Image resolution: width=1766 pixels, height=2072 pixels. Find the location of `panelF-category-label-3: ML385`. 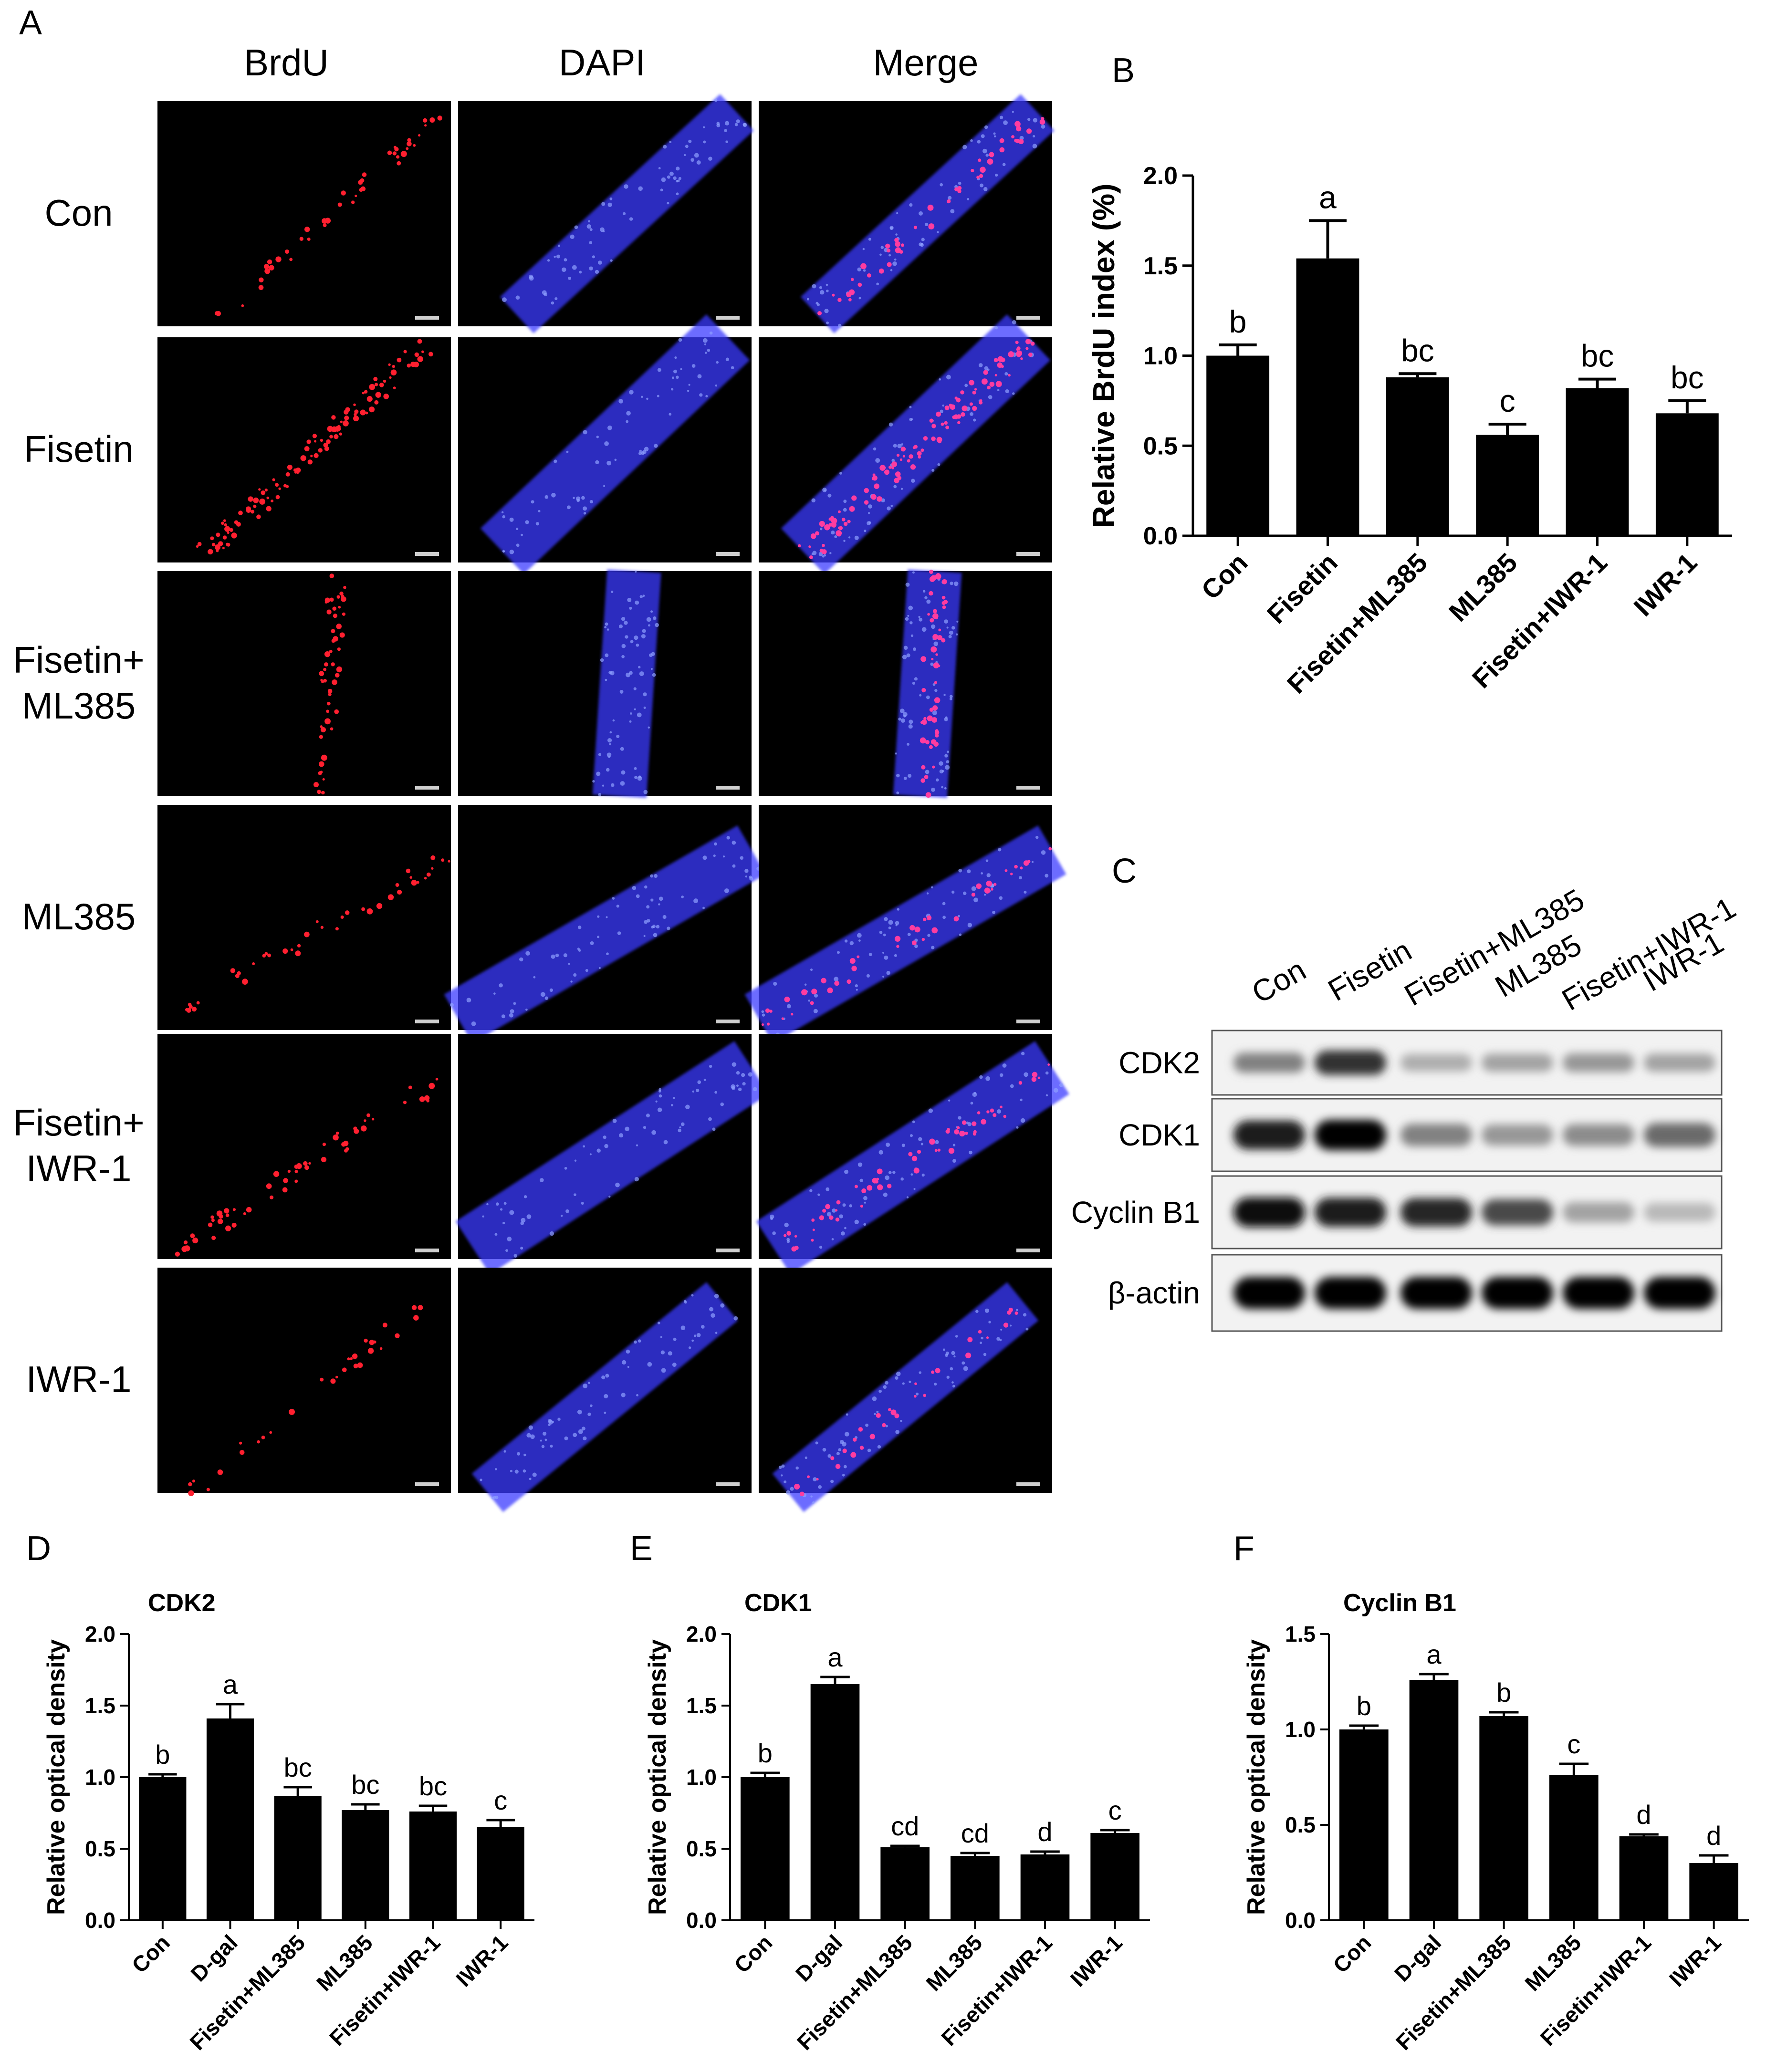

panelF-category-label-3: ML385 is located at coordinates (1553, 1963).